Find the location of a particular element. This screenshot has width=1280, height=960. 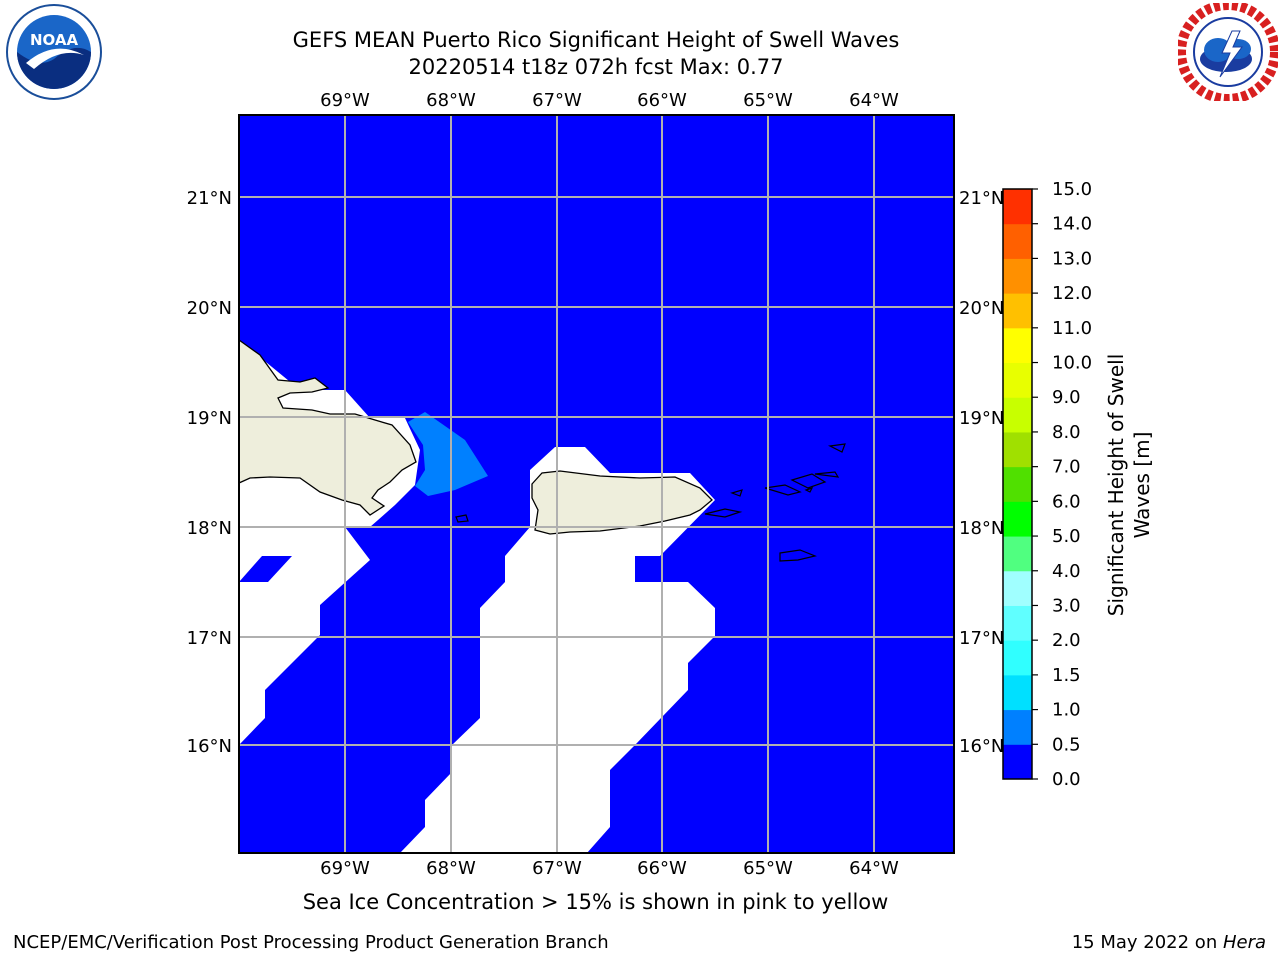

colorbar-tick-label: 0.5 is located at coordinates (1066, 744).